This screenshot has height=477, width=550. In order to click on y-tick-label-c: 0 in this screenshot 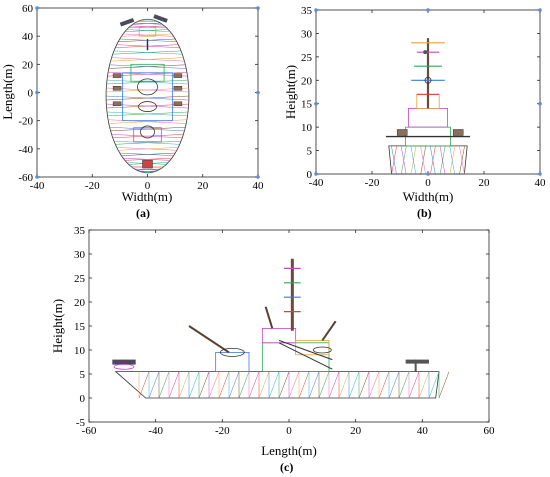, I will do `click(83, 399)`.